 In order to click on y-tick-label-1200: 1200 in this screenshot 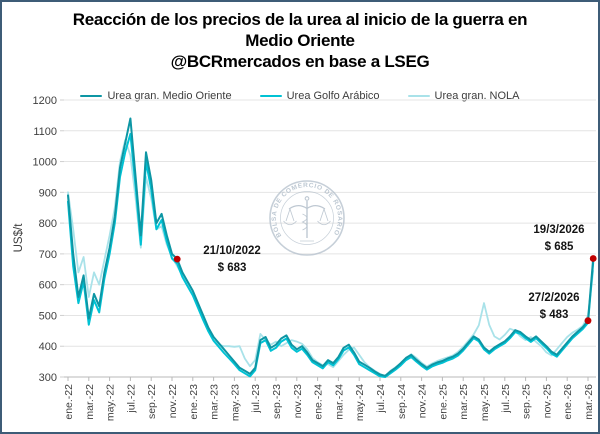, I will do `click(45, 101)`.